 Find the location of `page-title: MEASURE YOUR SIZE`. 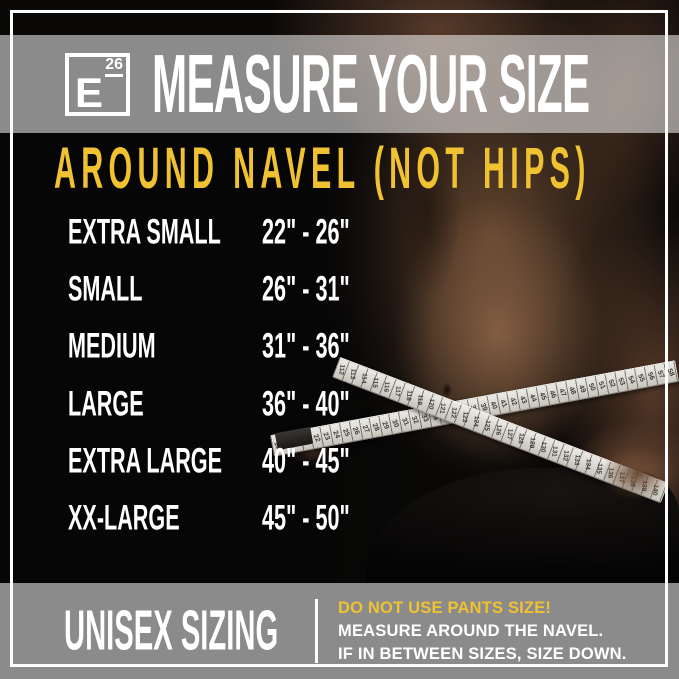

page-title: MEASURE YOUR SIZE is located at coordinates (371, 84).